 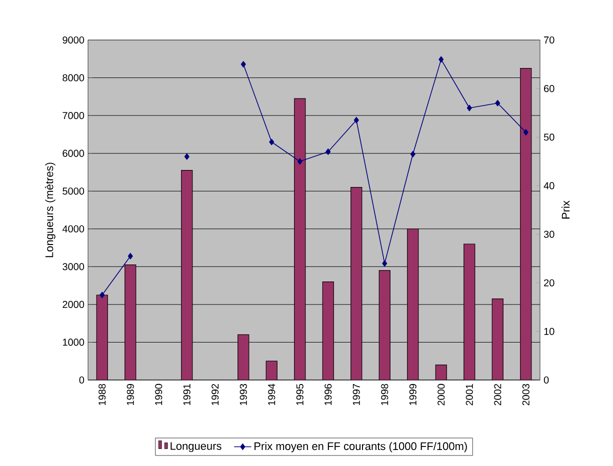 I want to click on x-tick-label: 2000, so click(x=441, y=395).